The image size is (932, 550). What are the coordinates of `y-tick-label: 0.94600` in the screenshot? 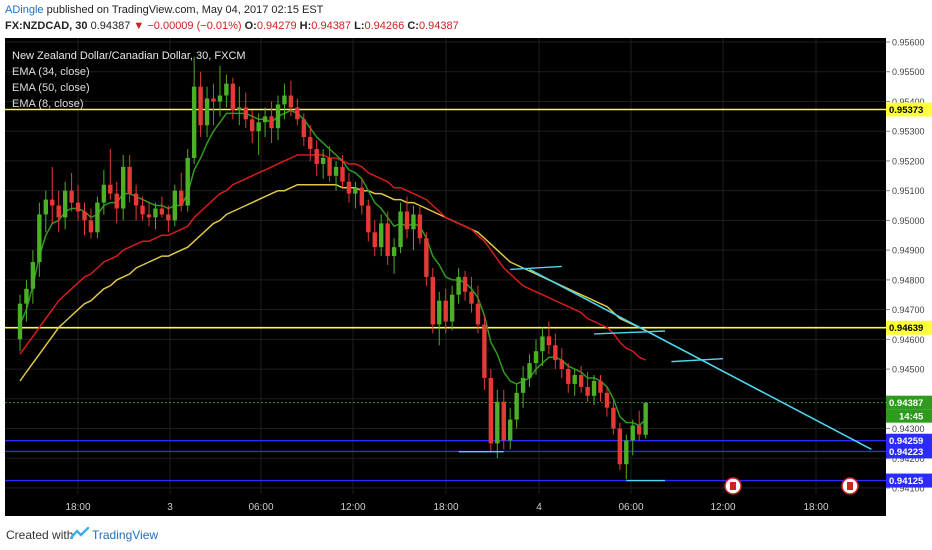 It's located at (908, 340).